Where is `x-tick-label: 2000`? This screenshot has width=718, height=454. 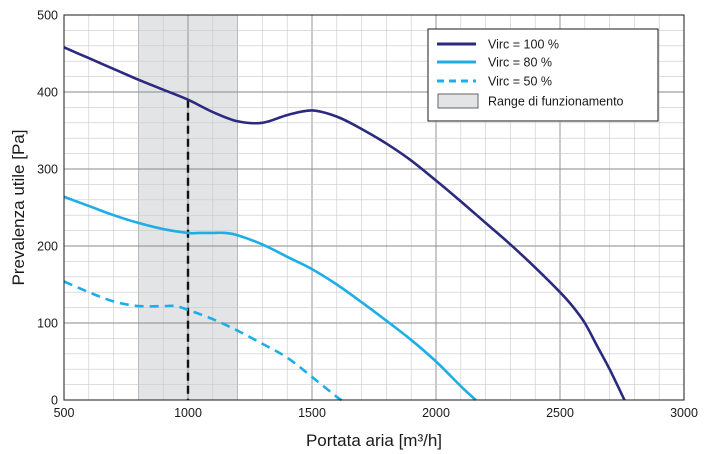
x-tick-label: 2000 is located at coordinates (436, 413).